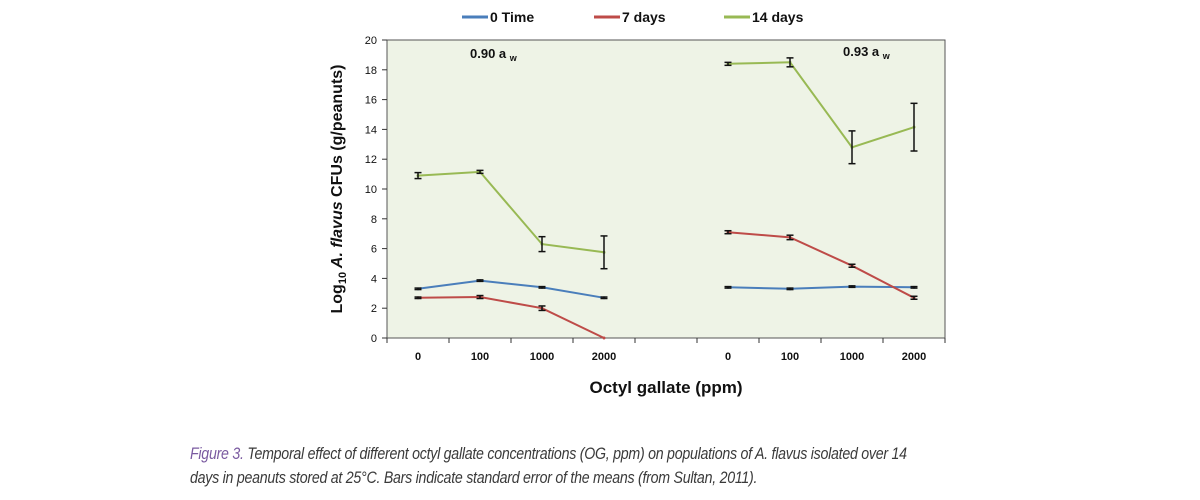 The width and height of the screenshot is (1200, 500). I want to click on x-axis-title: Octyl gallate (ppm), so click(665, 387).